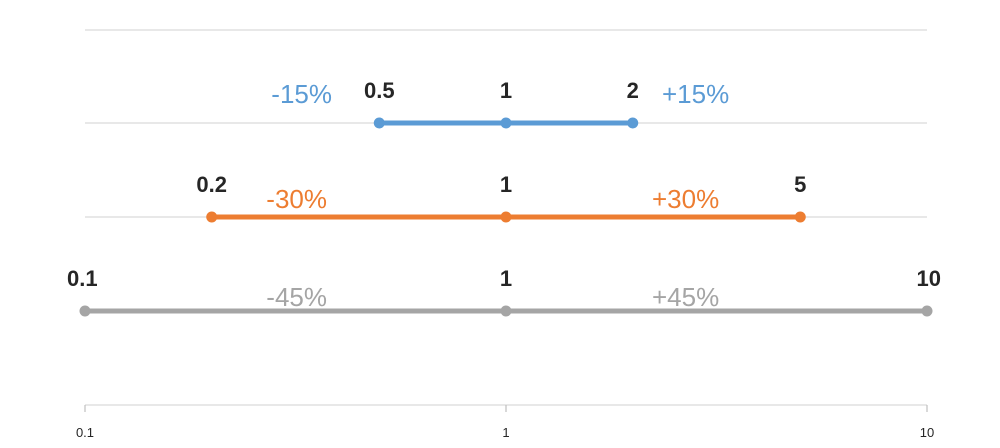  I want to click on value-label: 0.1, so click(82, 278).